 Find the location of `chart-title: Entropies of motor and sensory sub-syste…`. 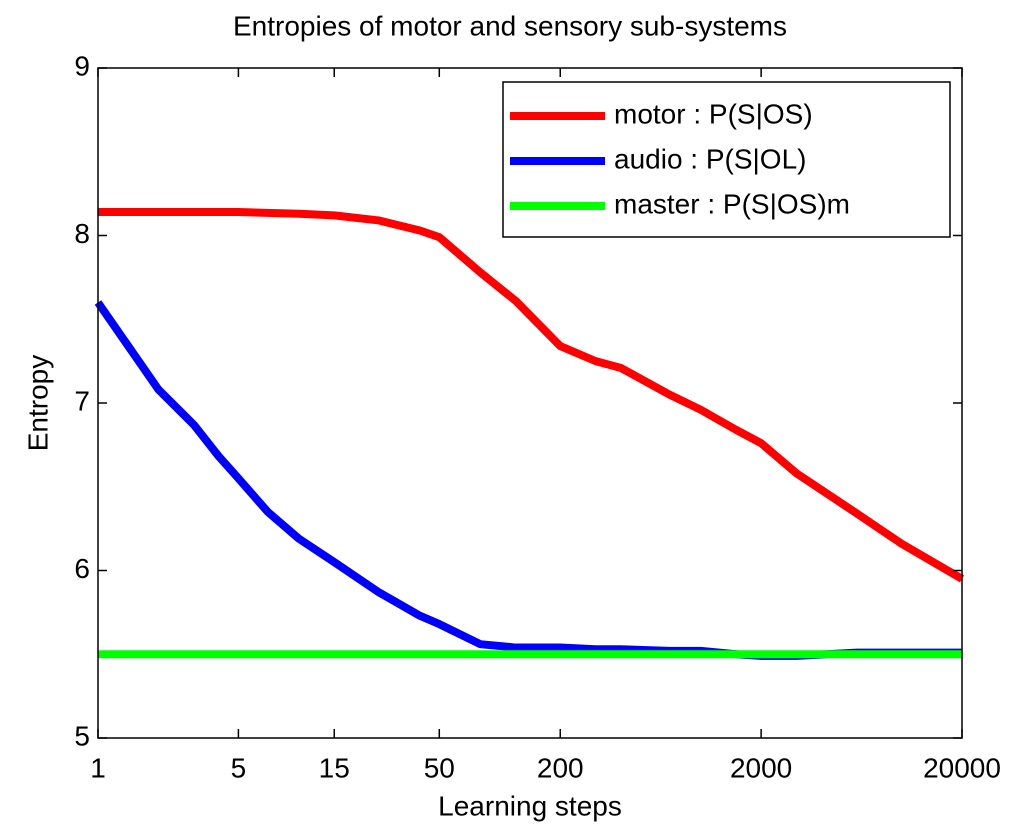

chart-title: Entropies of motor and sensory sub-syste… is located at coordinates (510, 25).